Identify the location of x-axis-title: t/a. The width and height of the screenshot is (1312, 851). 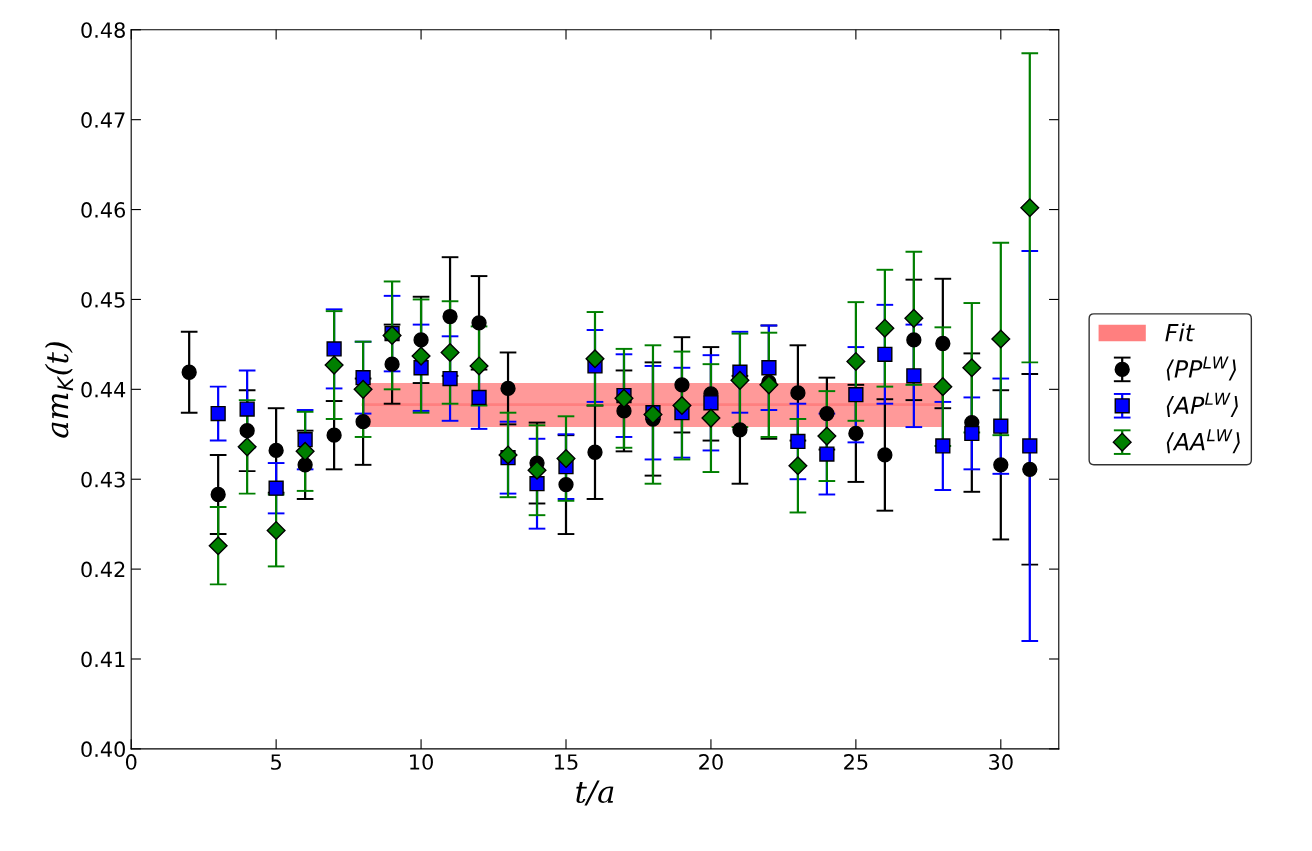
(595, 793).